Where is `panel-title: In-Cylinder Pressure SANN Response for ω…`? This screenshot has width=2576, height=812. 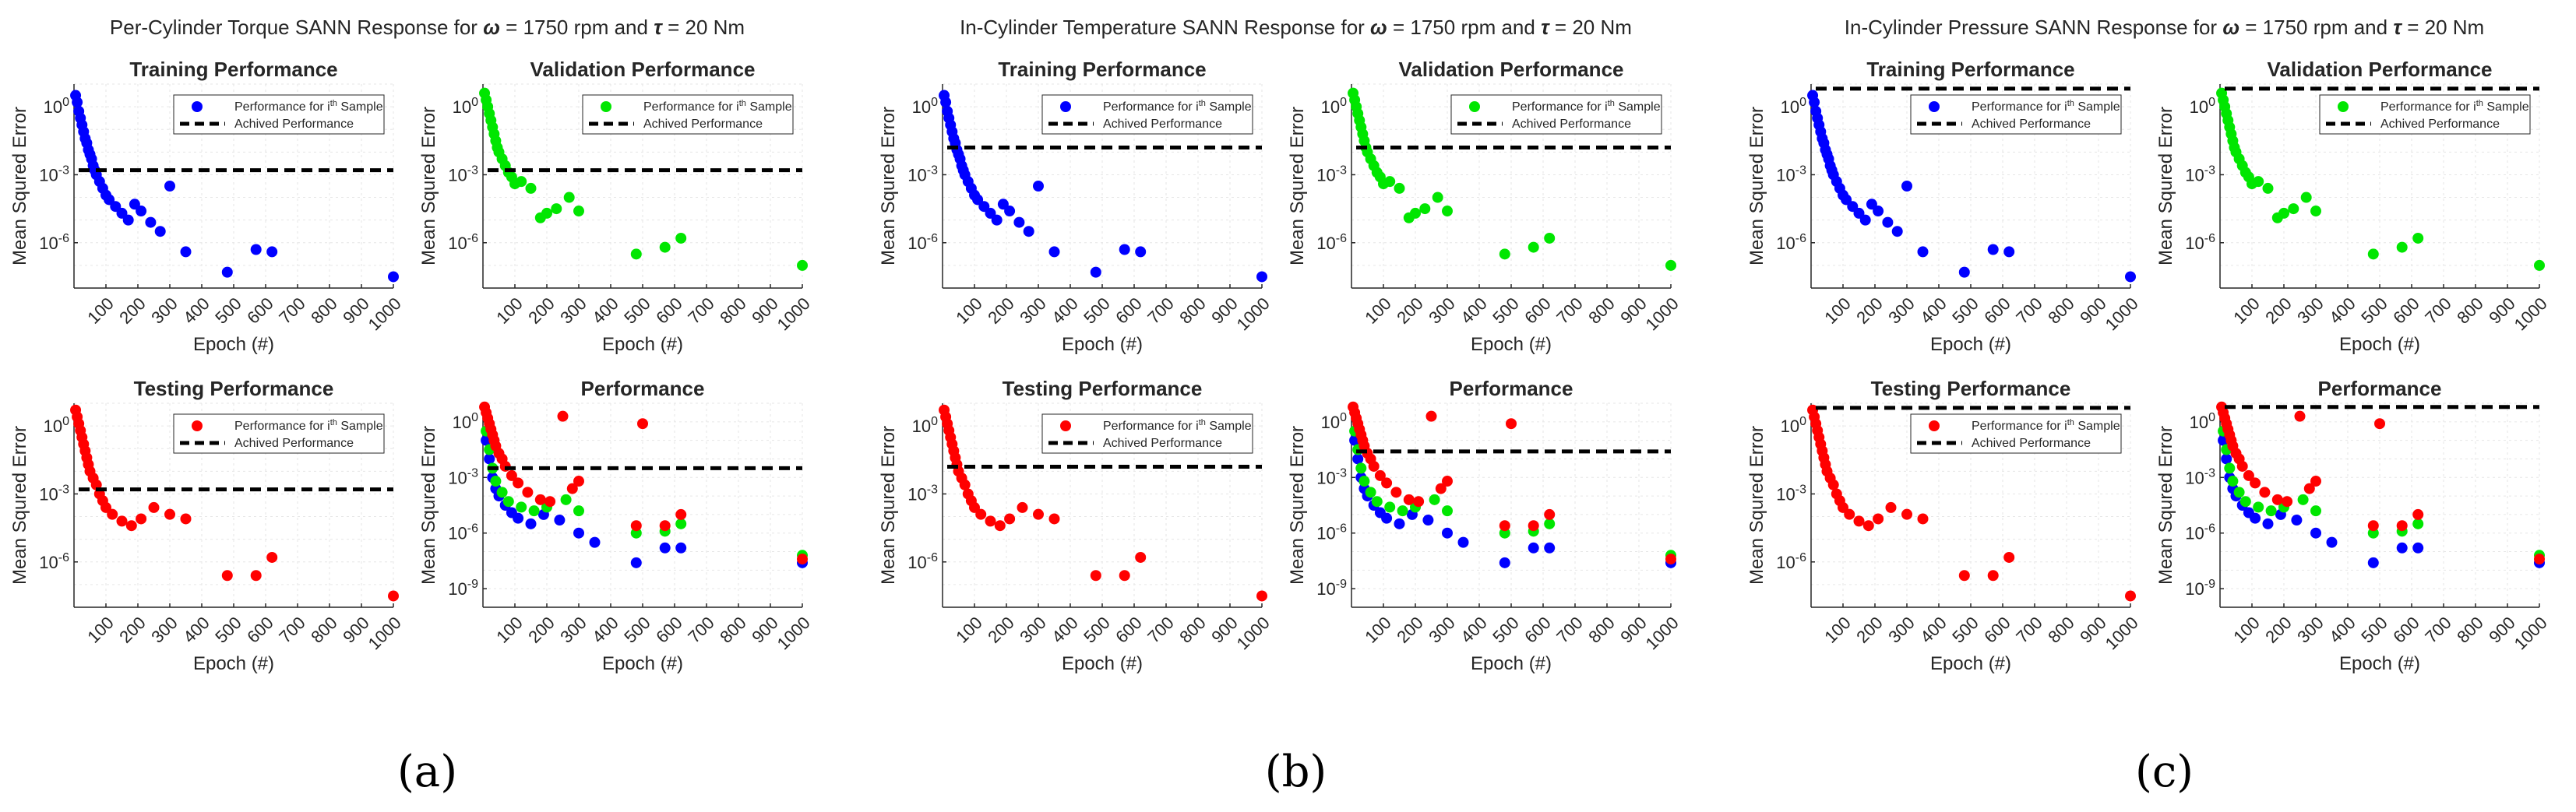
panel-title: In-Cylinder Pressure SANN Response for ω… is located at coordinates (2164, 27).